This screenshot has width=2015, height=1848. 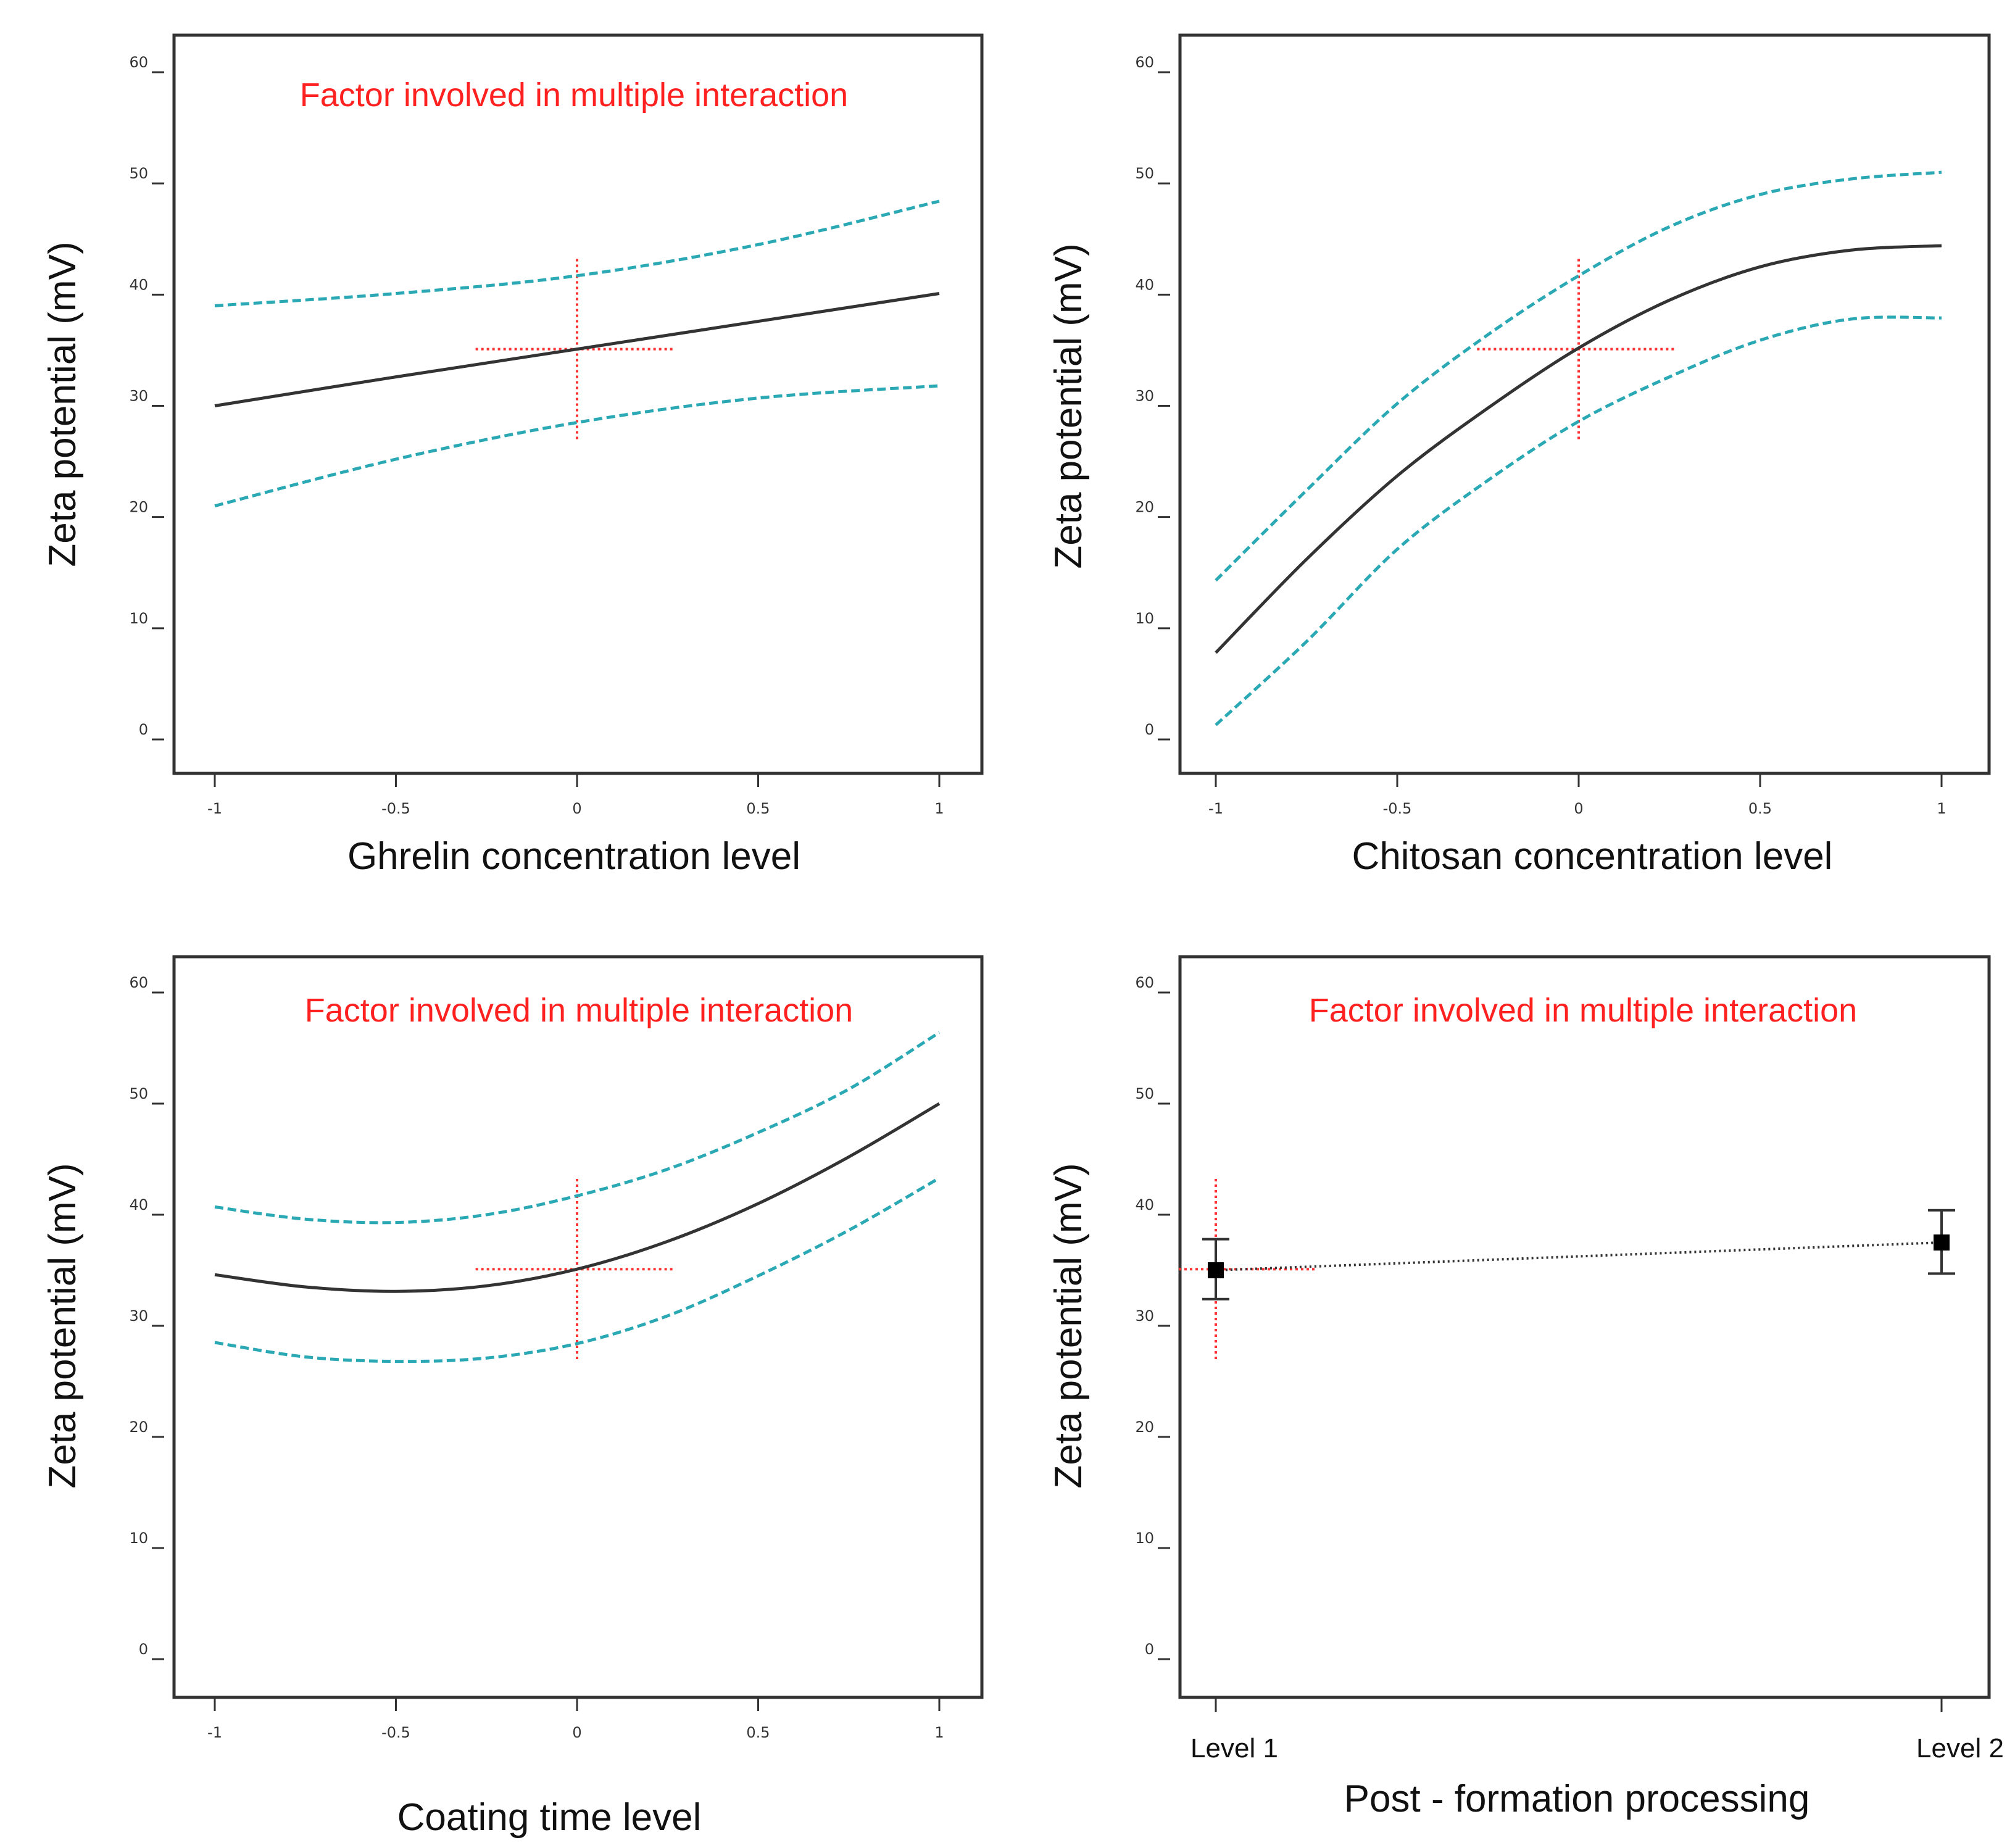 I want to click on x-axis-title: Post - formation processing, so click(x=1577, y=1799).